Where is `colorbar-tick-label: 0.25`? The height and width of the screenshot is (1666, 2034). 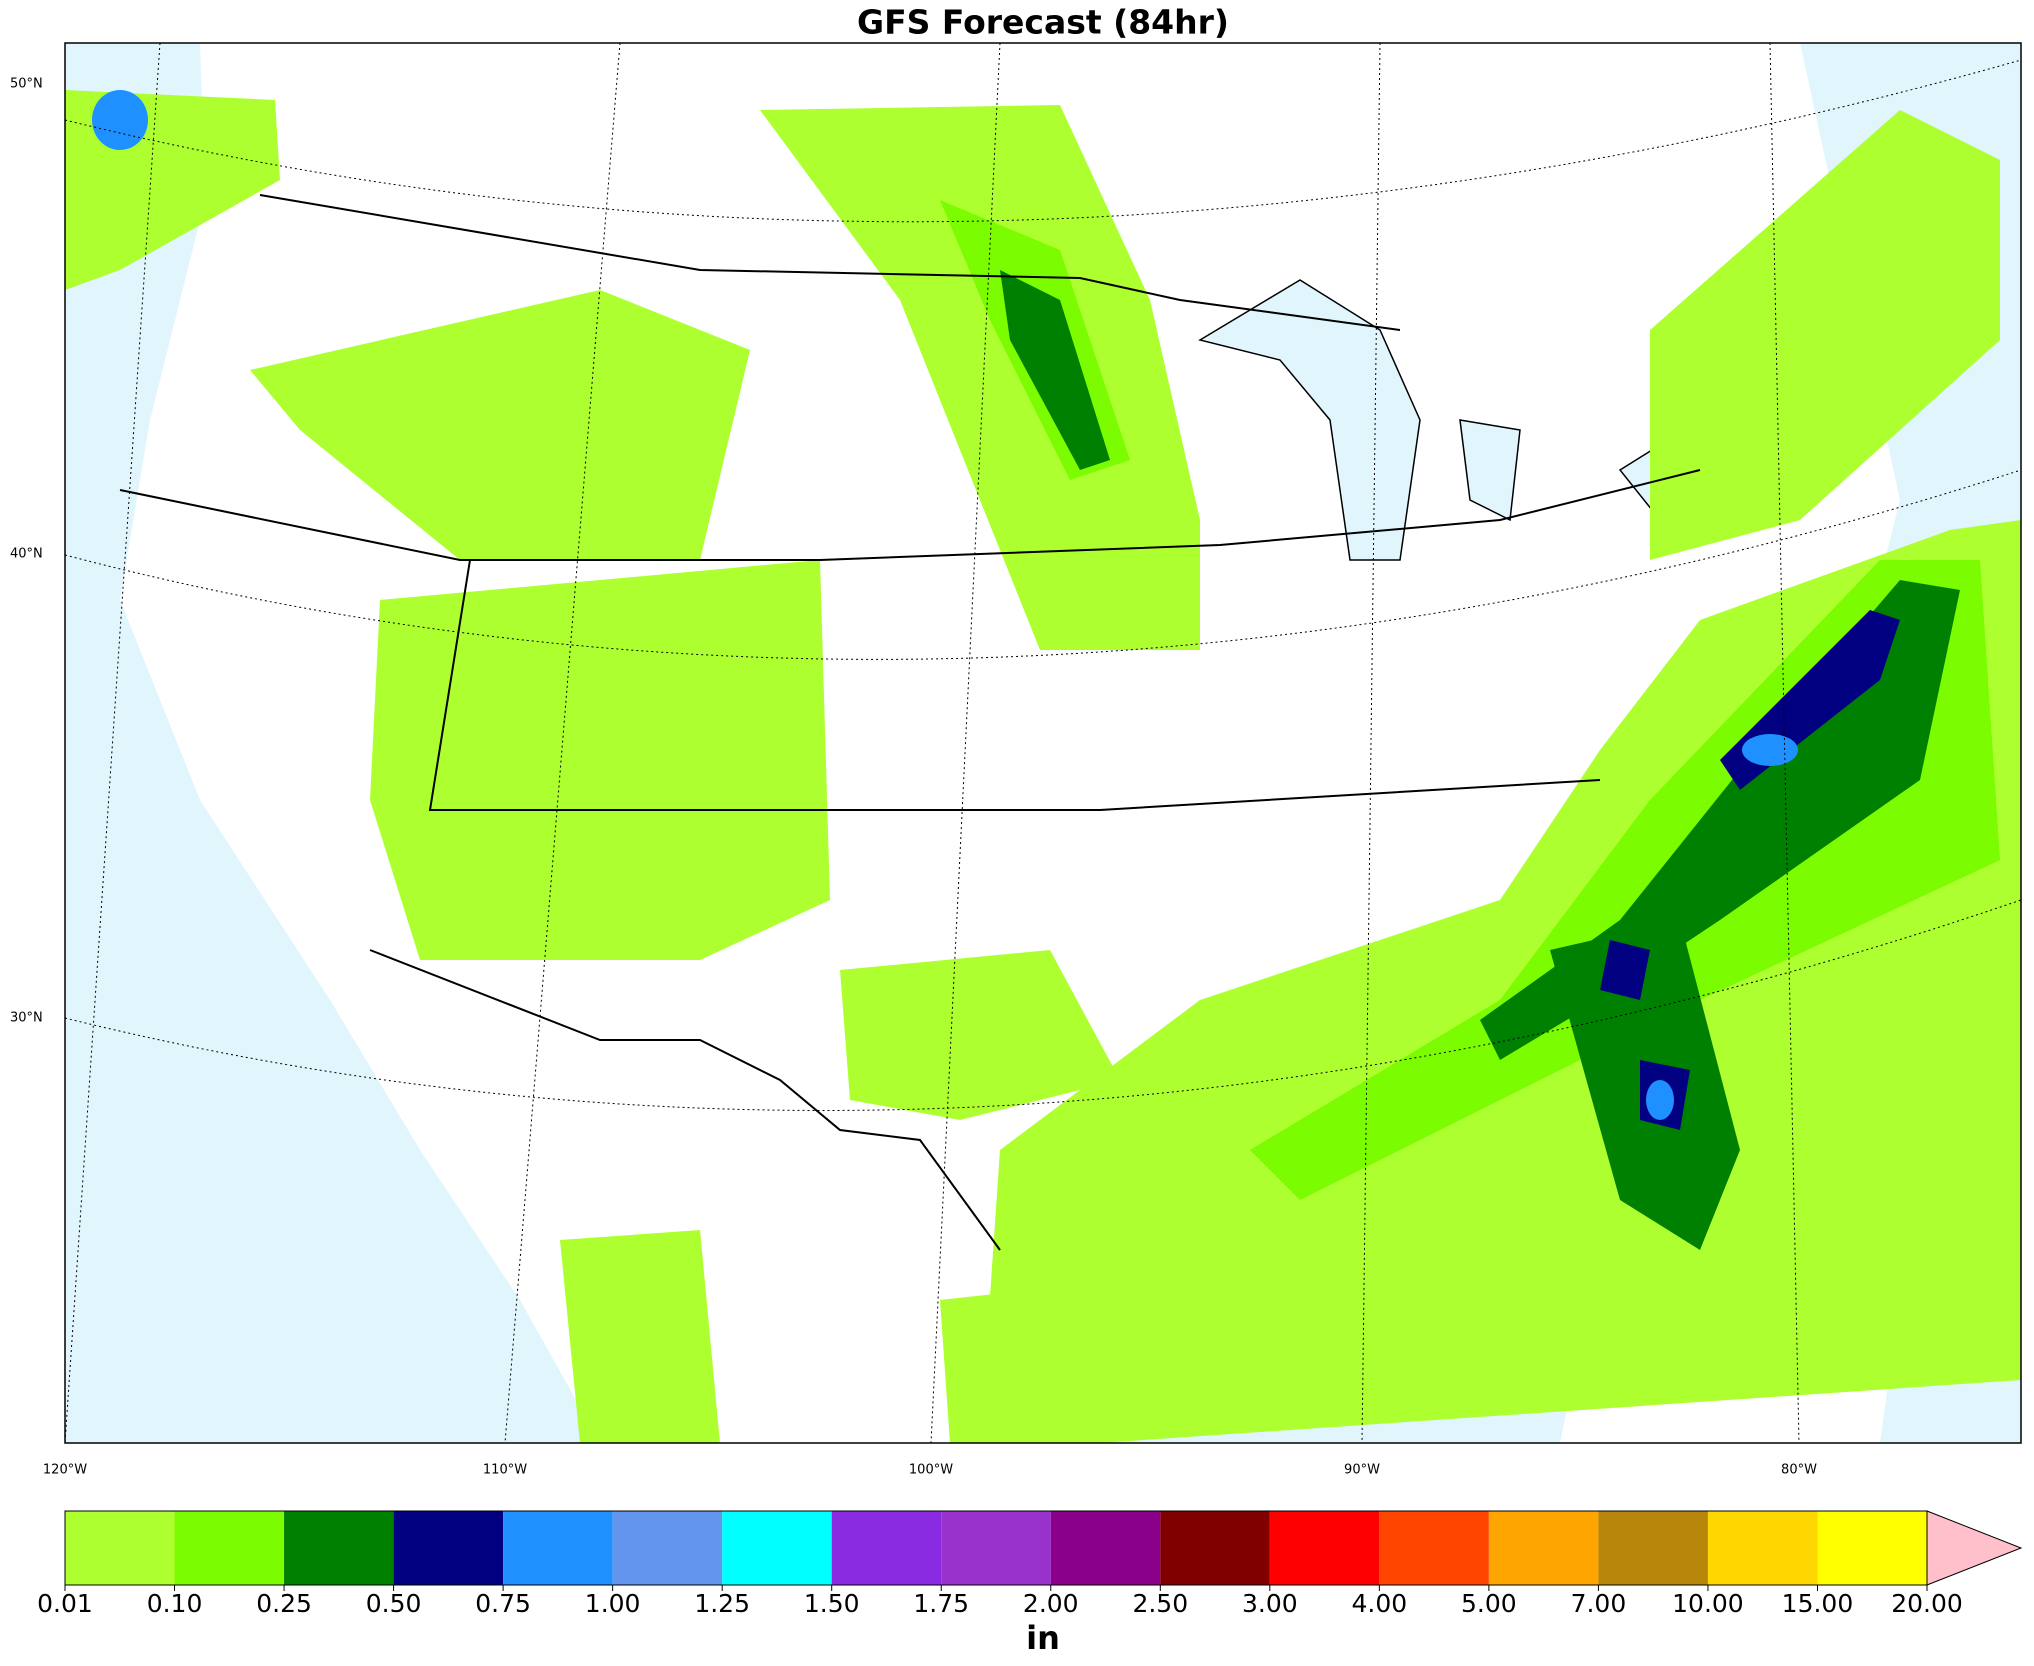 colorbar-tick-label: 0.25 is located at coordinates (284, 1603).